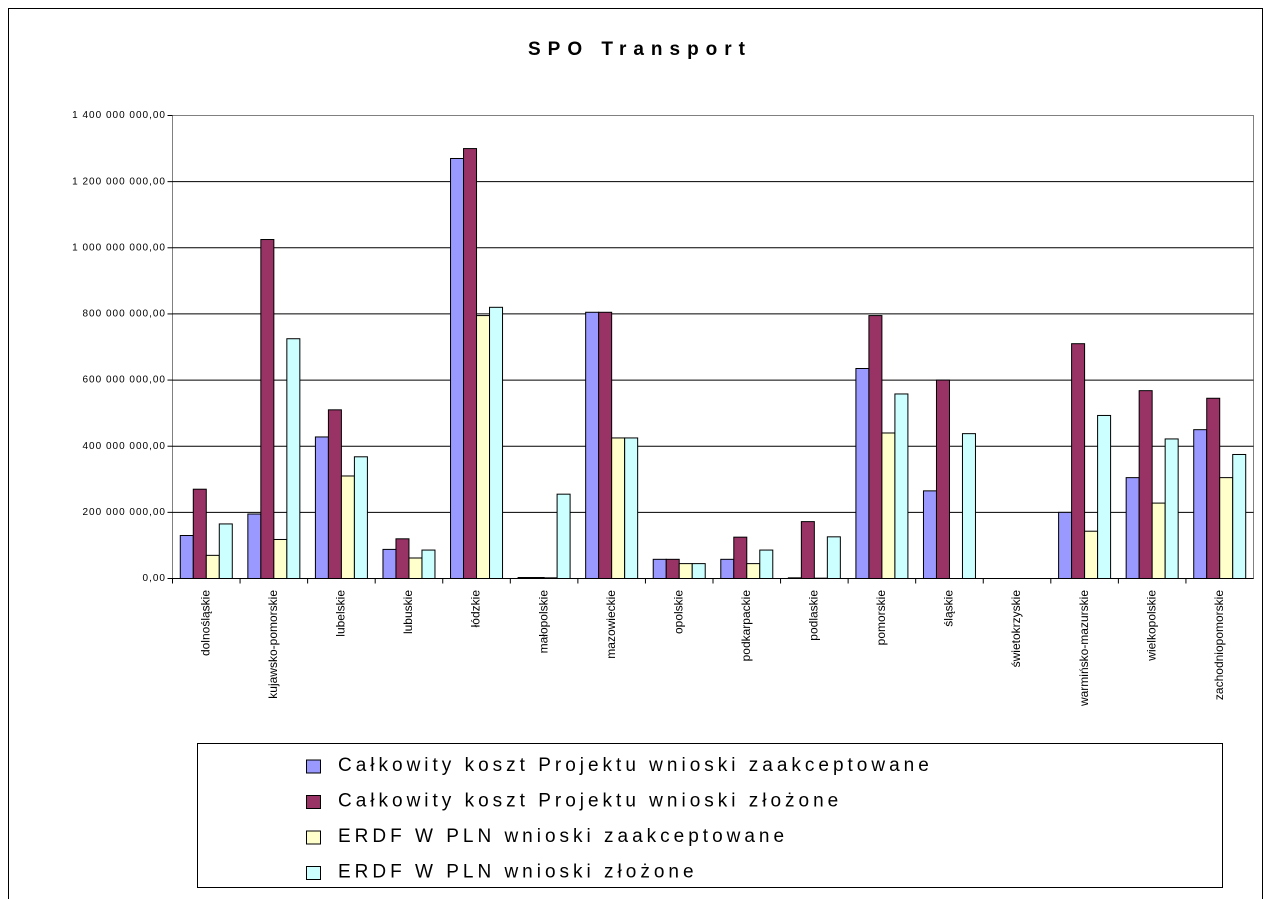 Image resolution: width=1271 pixels, height=899 pixels. I want to click on x-tick-label: wielkopolskie, so click(1151, 626).